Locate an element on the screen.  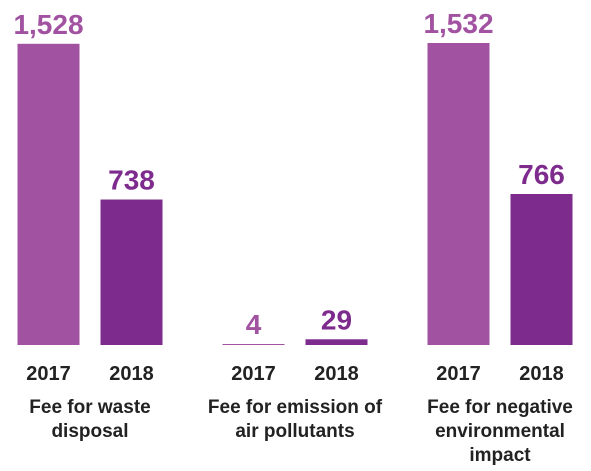
value-label: 1,532 is located at coordinates (458, 23).